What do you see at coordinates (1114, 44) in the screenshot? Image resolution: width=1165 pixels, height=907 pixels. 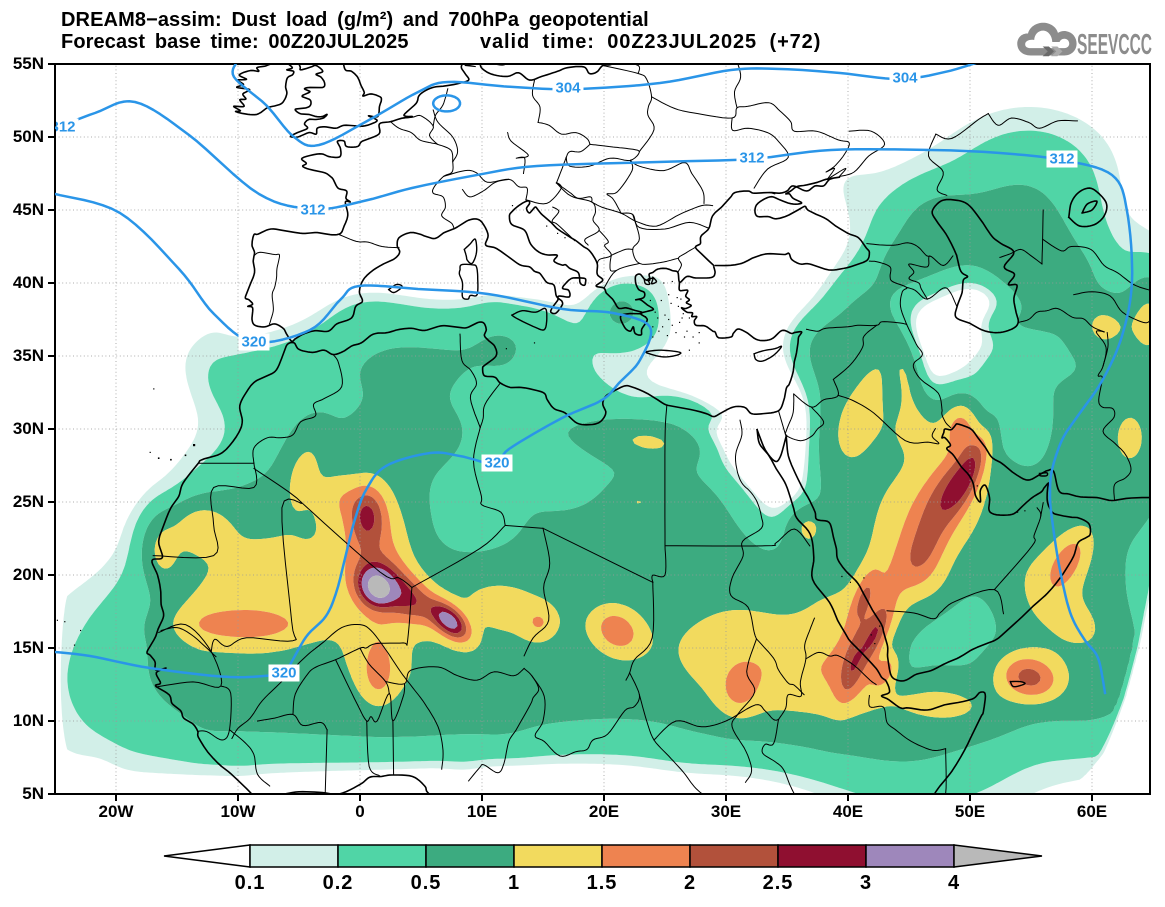 I see `svg-text: SEEVCCC` at bounding box center [1114, 44].